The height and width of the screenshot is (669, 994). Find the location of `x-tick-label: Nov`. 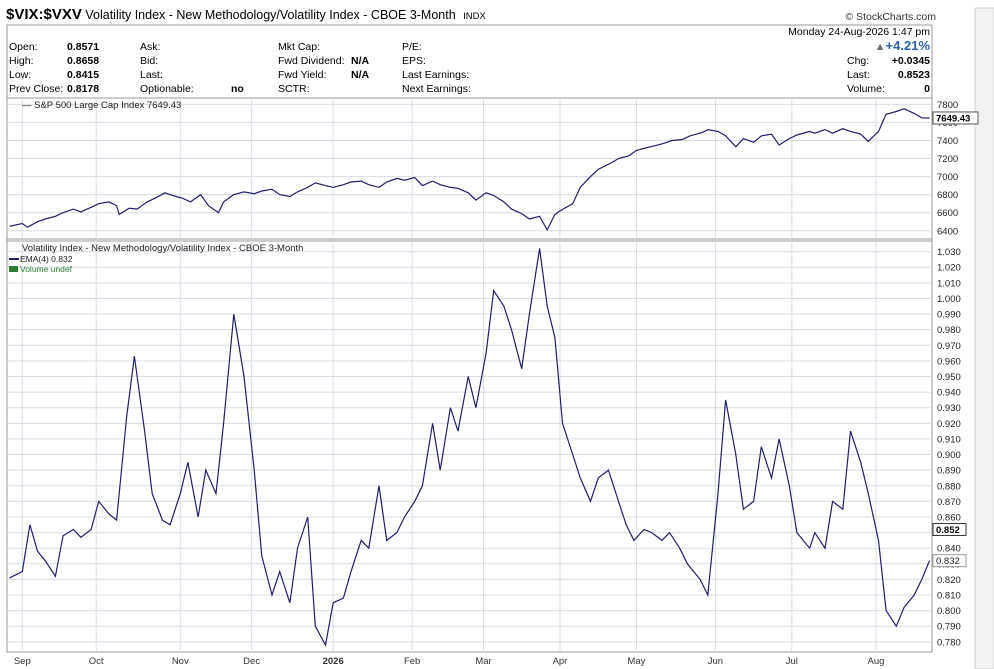

x-tick-label: Nov is located at coordinates (180, 661).